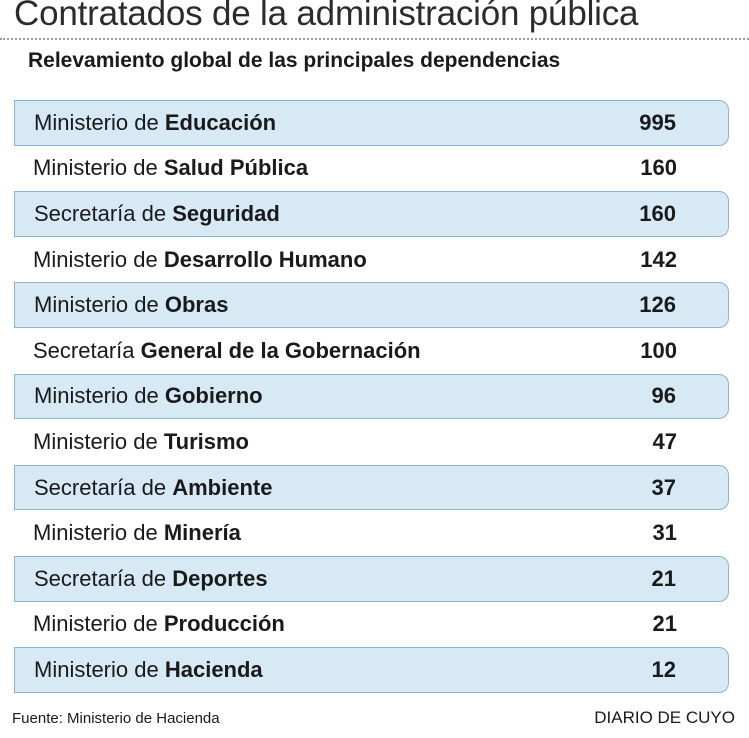 Image resolution: width=749 pixels, height=738 pixels. Describe the element at coordinates (374, 39) in the screenshot. I see `dotted-divider` at that location.